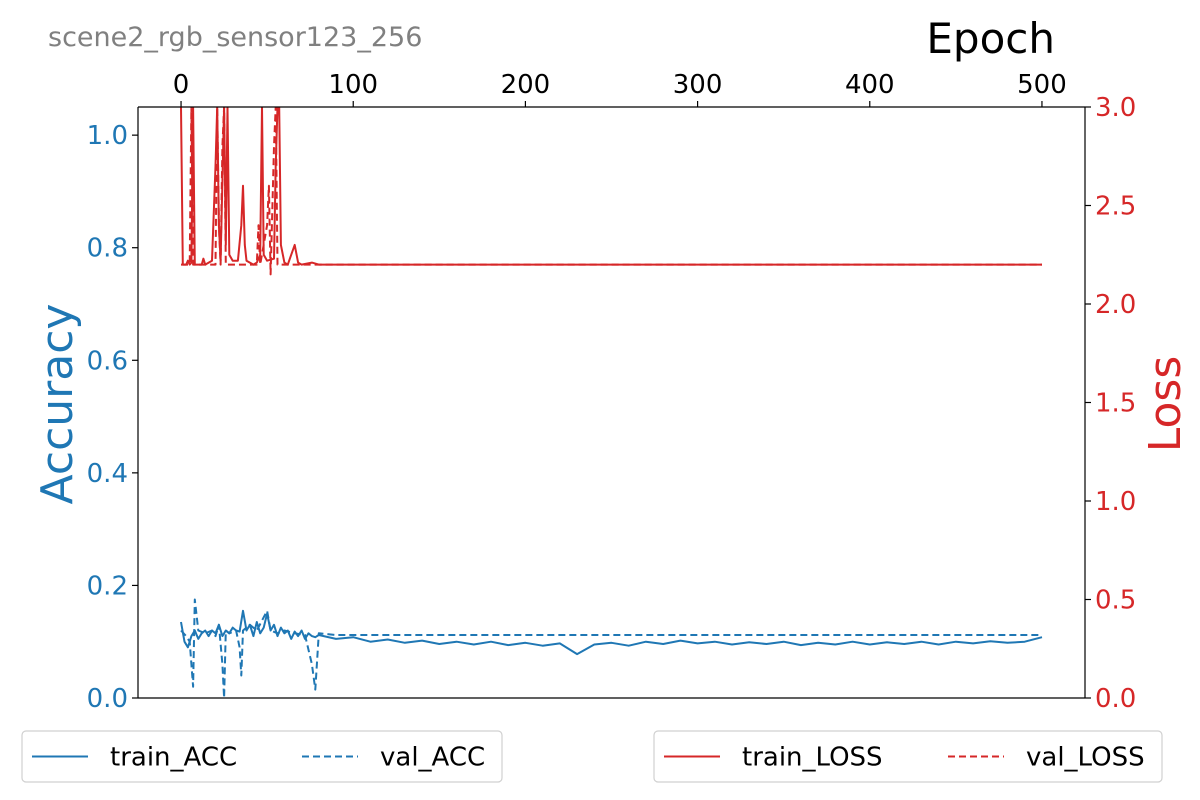 The width and height of the screenshot is (1200, 800). I want to click on y-left-tick-label: 0.0, so click(107, 699).